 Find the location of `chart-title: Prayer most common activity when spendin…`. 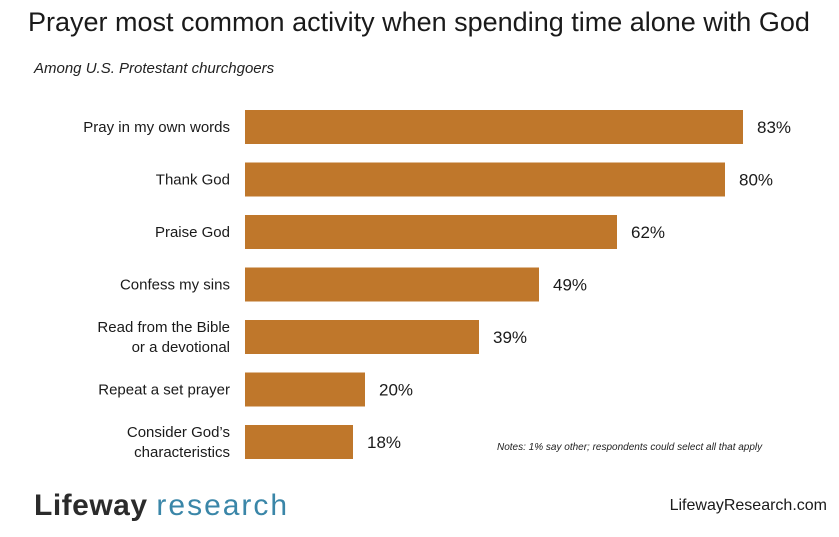

chart-title: Prayer most common activity when spendin… is located at coordinates (419, 22).